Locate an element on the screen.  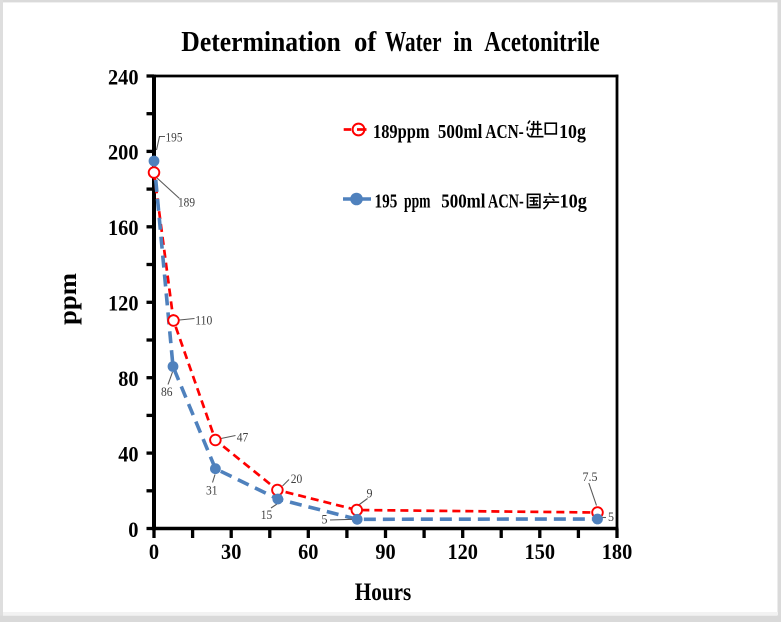
svg-text: Hours is located at coordinates (383, 592).